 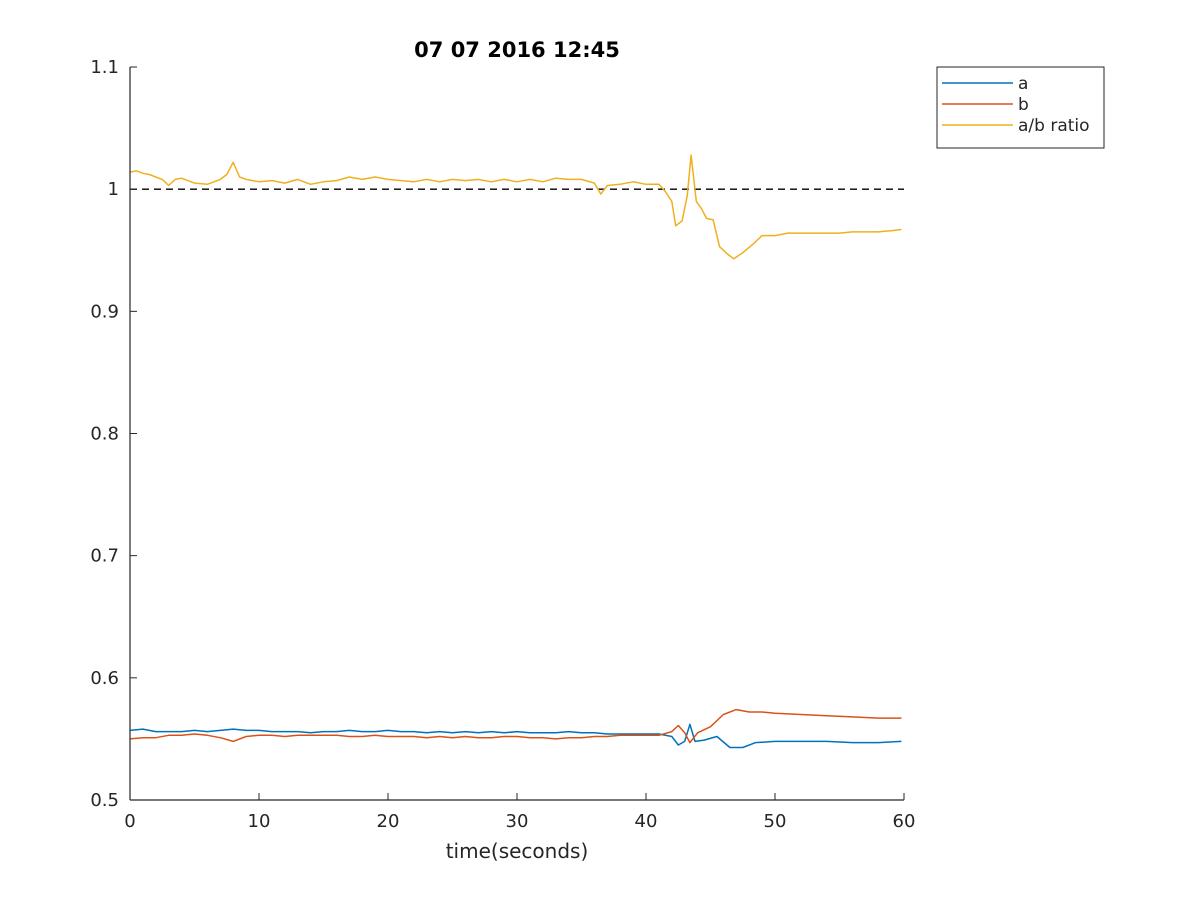 What do you see at coordinates (388, 821) in the screenshot?
I see `x-tick-label: 20` at bounding box center [388, 821].